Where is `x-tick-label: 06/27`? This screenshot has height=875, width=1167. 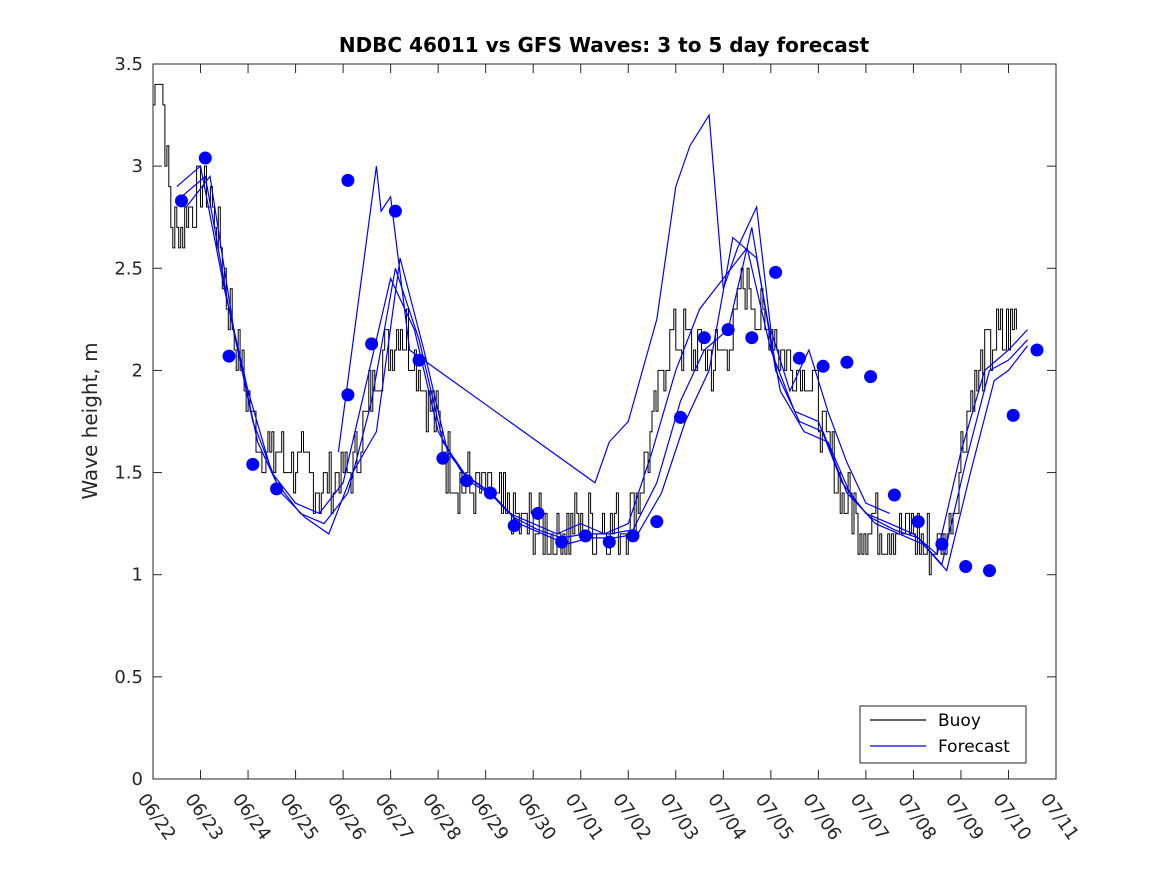 x-tick-label: 06/27 is located at coordinates (394, 817).